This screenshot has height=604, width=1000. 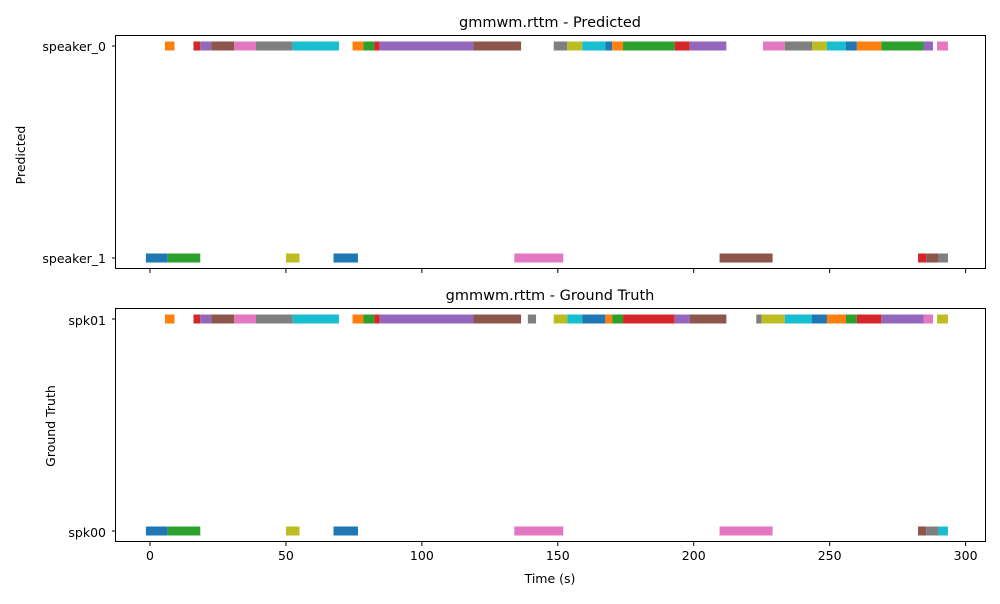 What do you see at coordinates (87, 320) in the screenshot?
I see `y-tick-label-spk01: spk01` at bounding box center [87, 320].